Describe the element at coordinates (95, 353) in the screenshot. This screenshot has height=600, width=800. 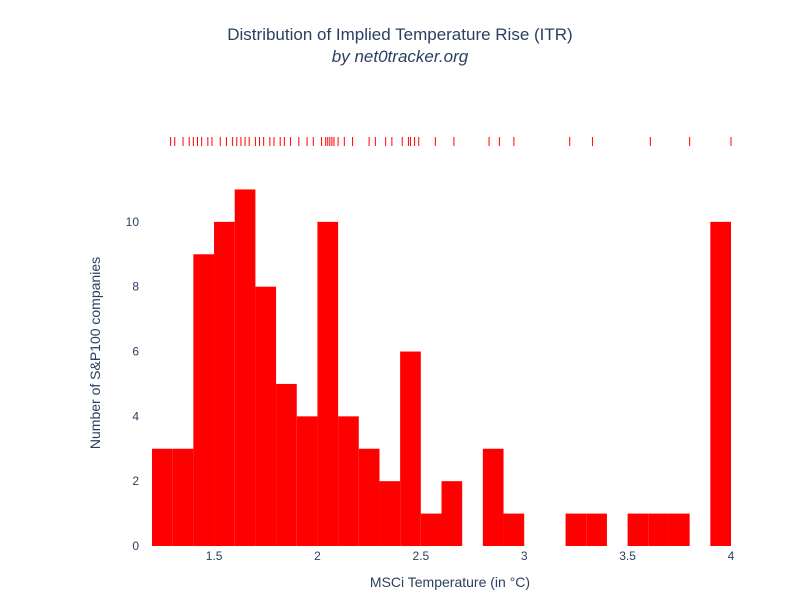
I see `y-axis-title: Number of S&P100 companies` at that location.